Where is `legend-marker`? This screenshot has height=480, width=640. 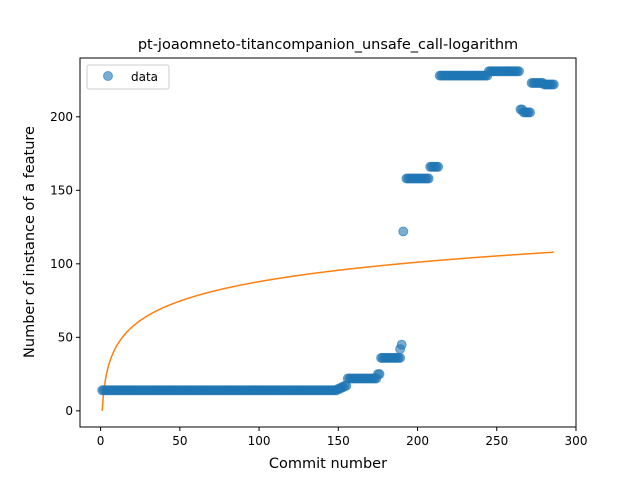
legend-marker is located at coordinates (108, 76).